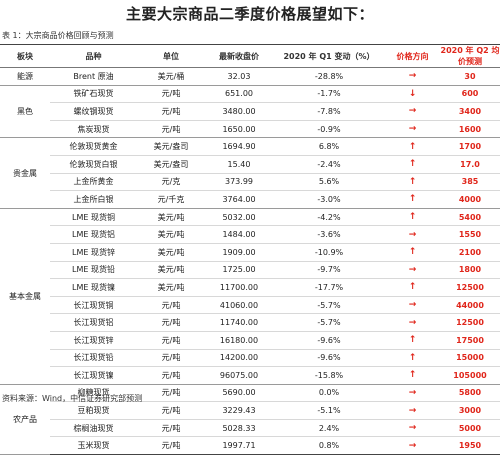 The height and width of the screenshot is (455, 500). Describe the element at coordinates (239, 270) in the screenshot. I see `price-cell: 1725.00` at that location.